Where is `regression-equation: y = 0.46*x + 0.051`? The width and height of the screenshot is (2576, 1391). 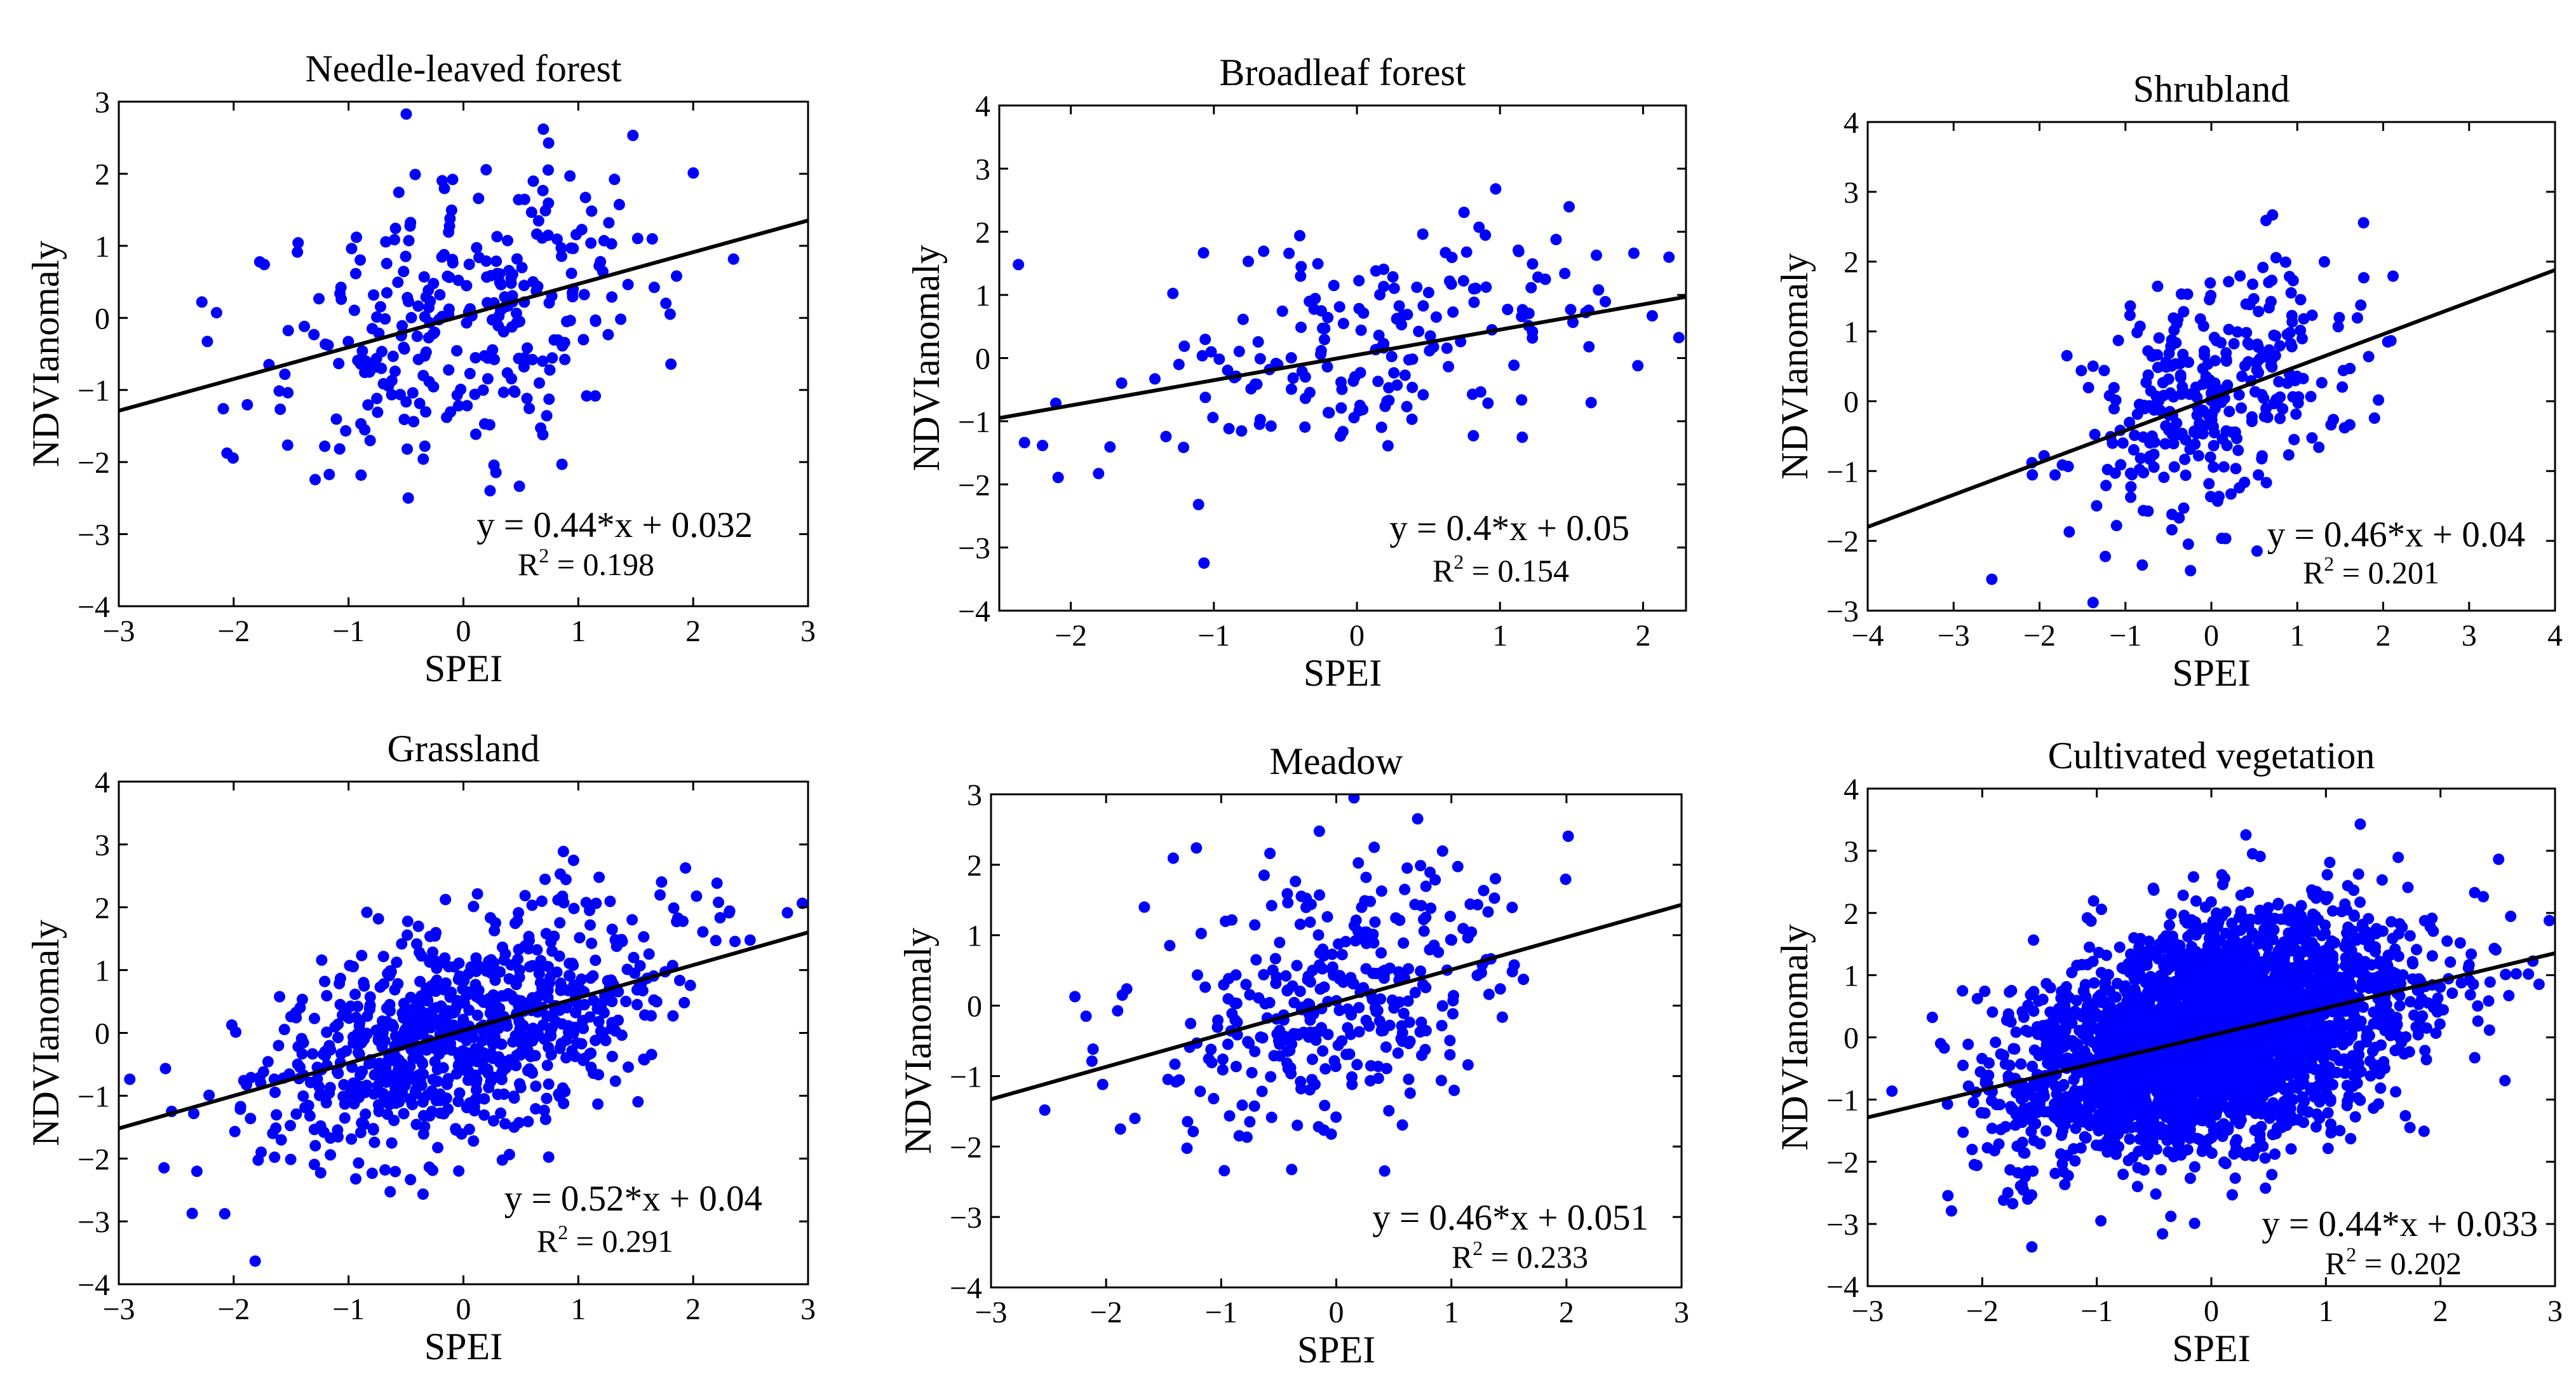
regression-equation: y = 0.46*x + 0.051 is located at coordinates (1510, 1218).